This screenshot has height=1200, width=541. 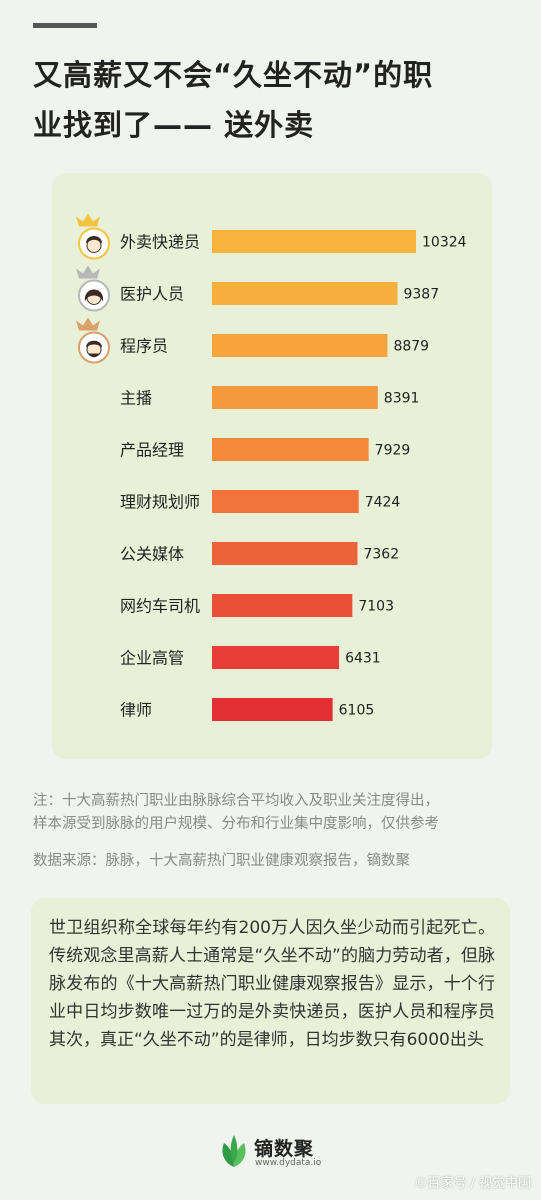 I want to click on bar-row: 企业高管 6431, so click(x=250, y=657).